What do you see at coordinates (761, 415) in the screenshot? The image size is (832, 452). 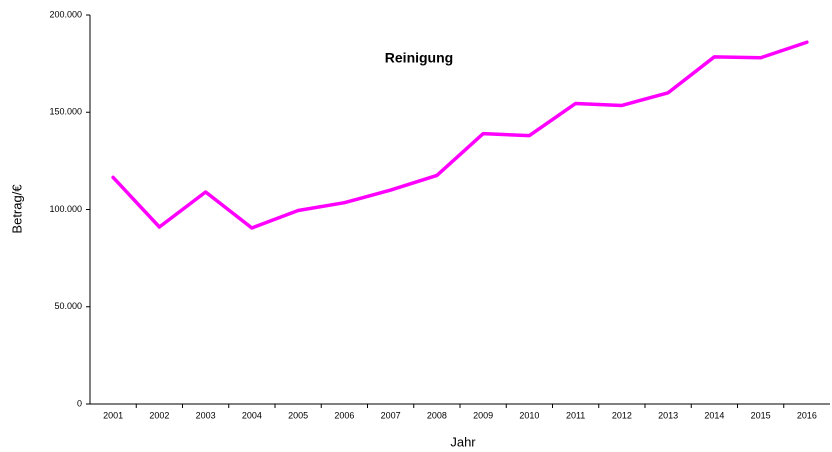 I see `x-tick-label: 2015` at bounding box center [761, 415].